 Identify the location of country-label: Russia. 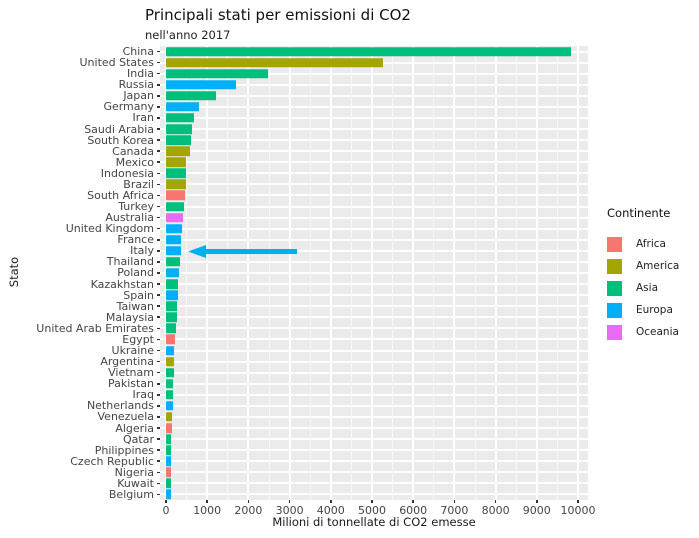
(136, 85).